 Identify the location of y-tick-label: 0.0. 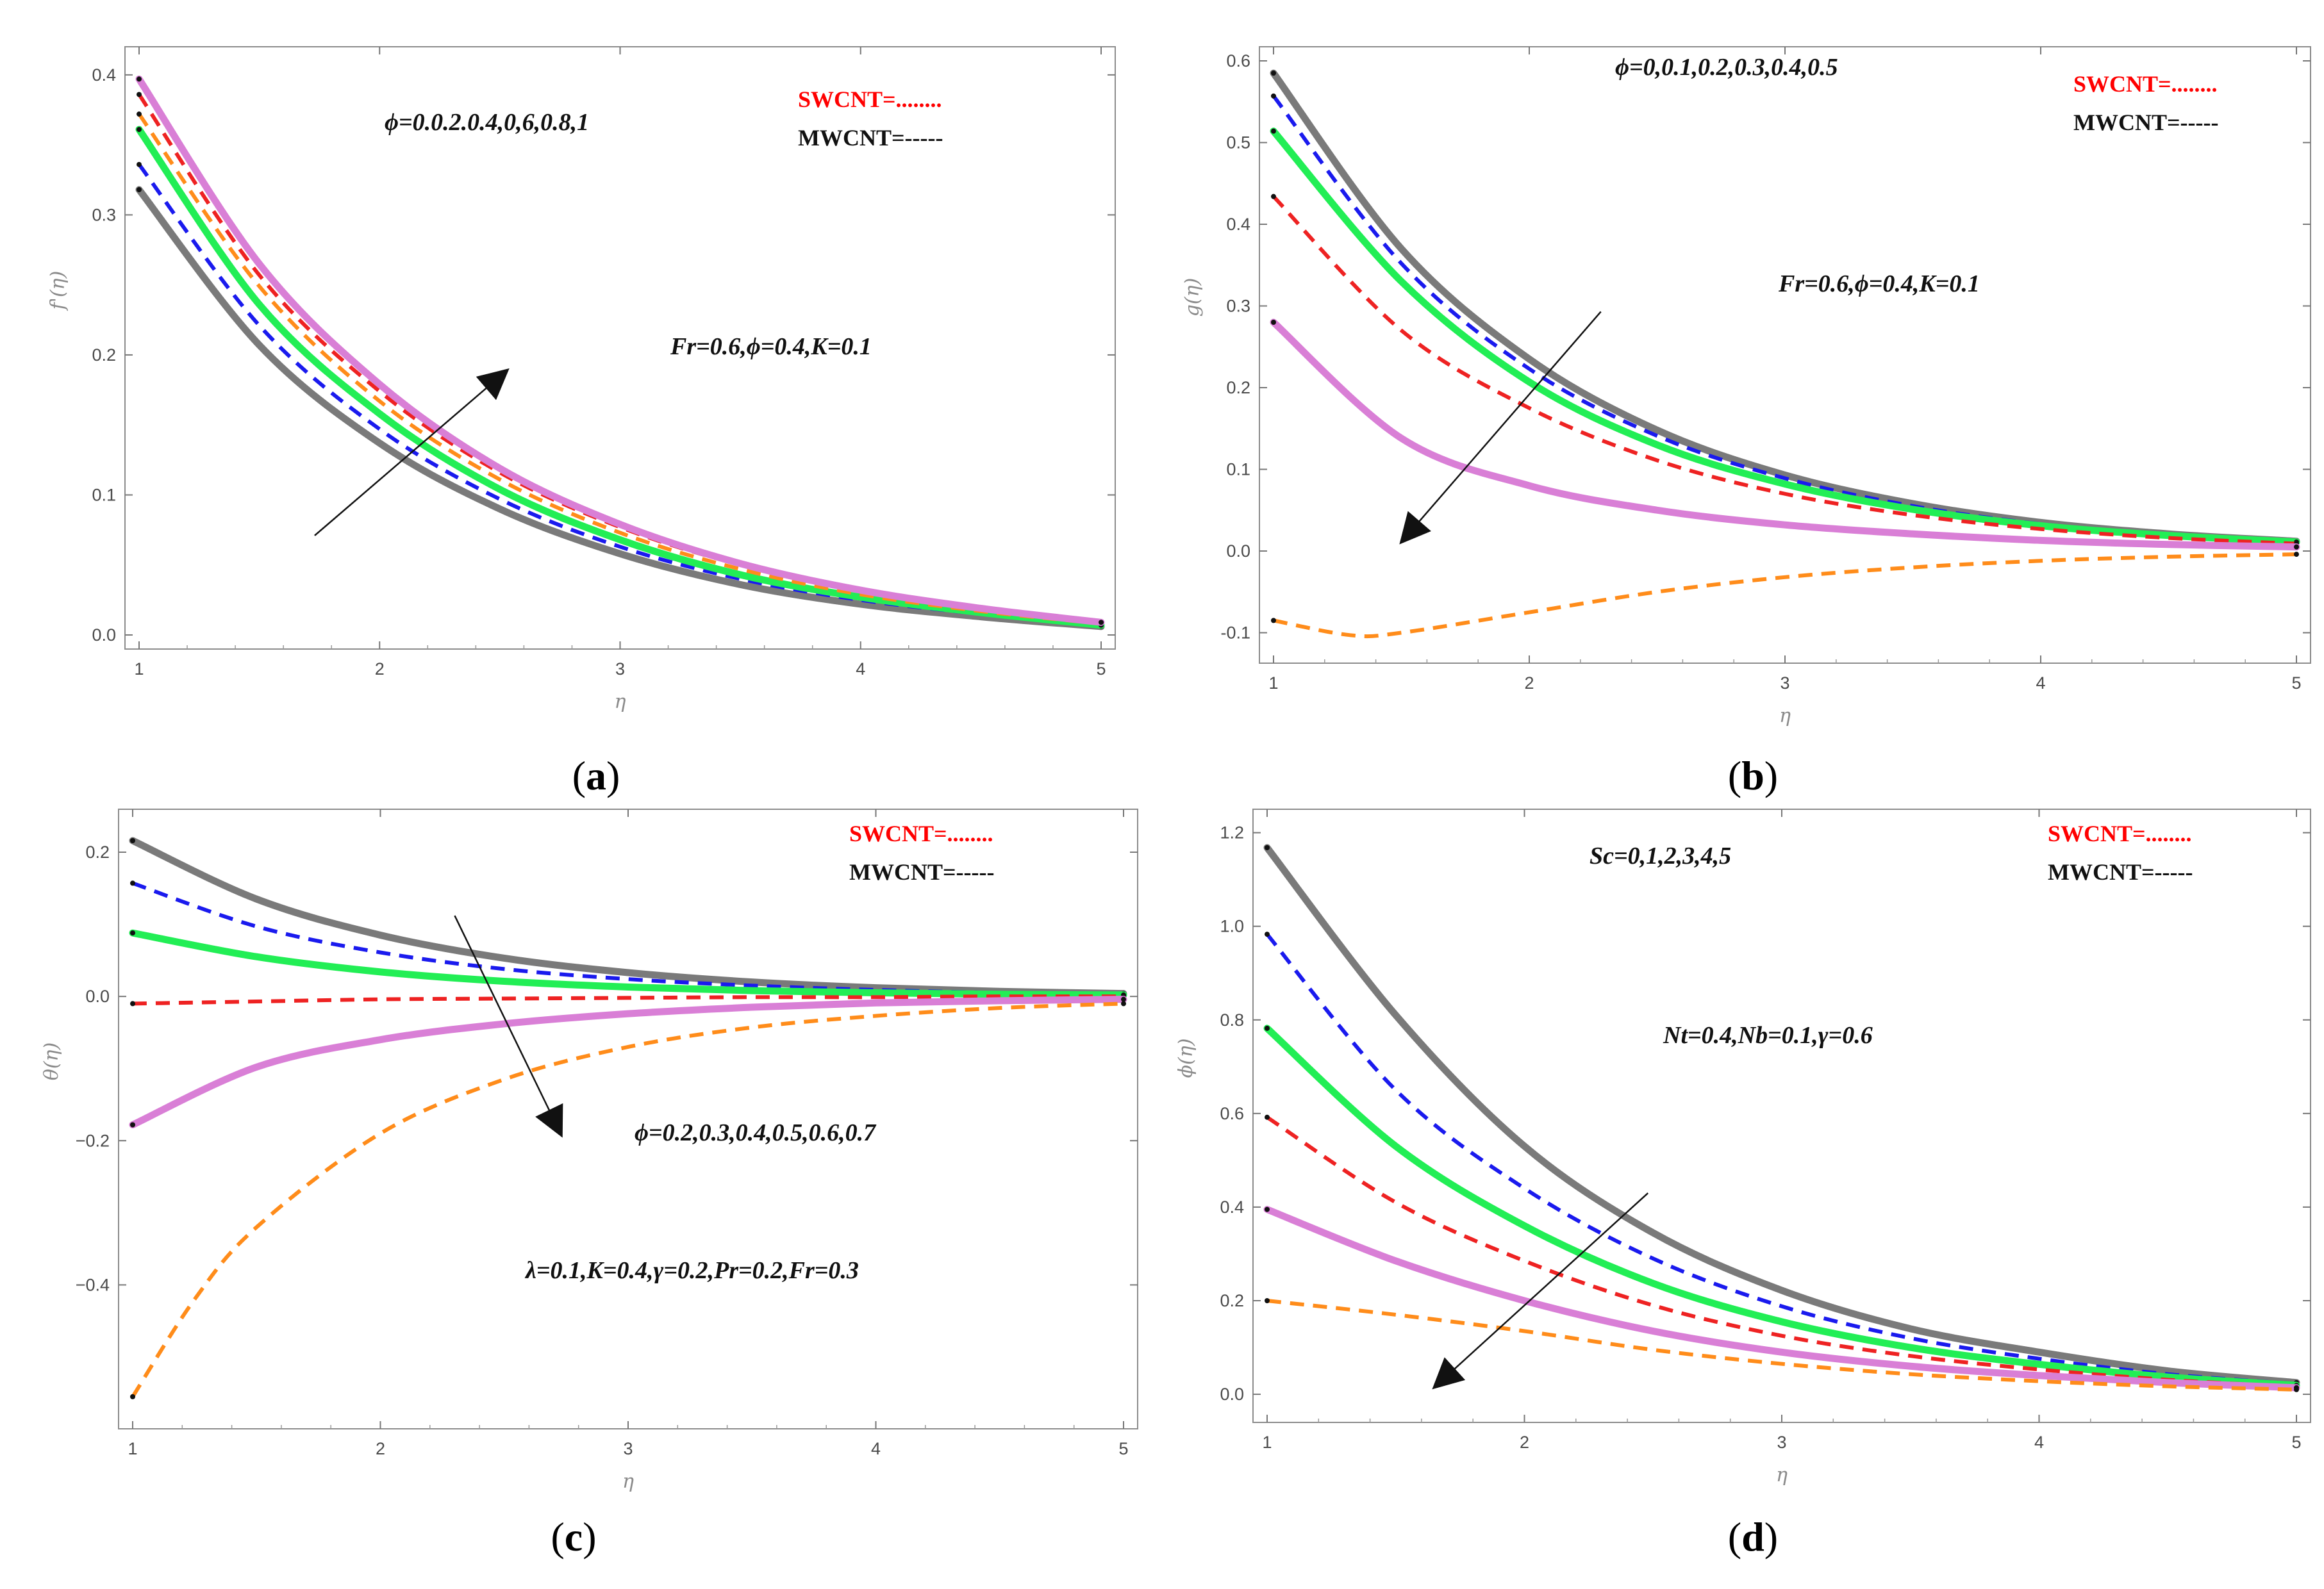
(1232, 1394).